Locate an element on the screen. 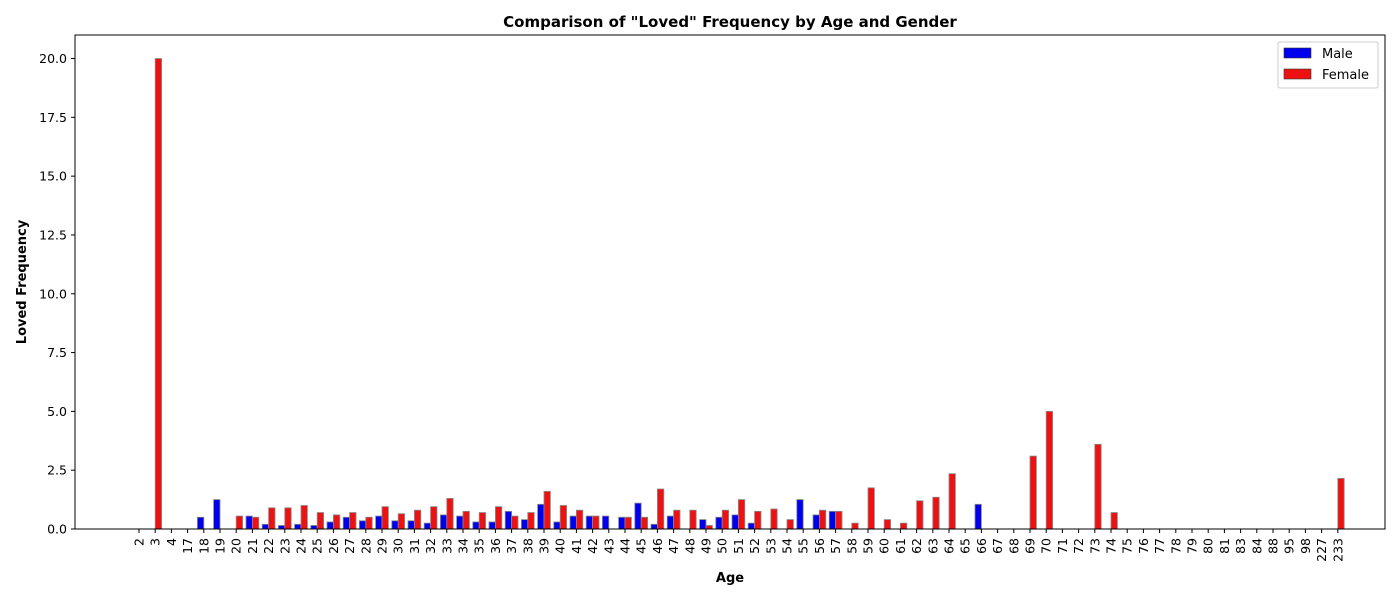 The height and width of the screenshot is (600, 1400). x-tick-label: 48 is located at coordinates (689, 546).